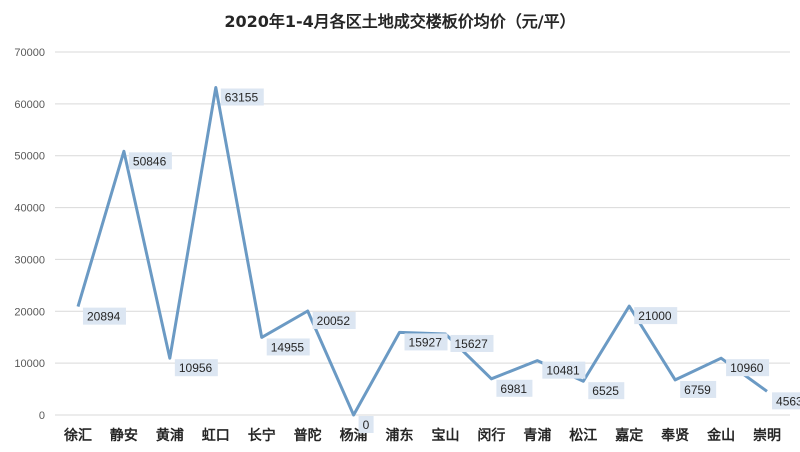 The width and height of the screenshot is (800, 452). I want to click on data-label: 63155, so click(242, 97).